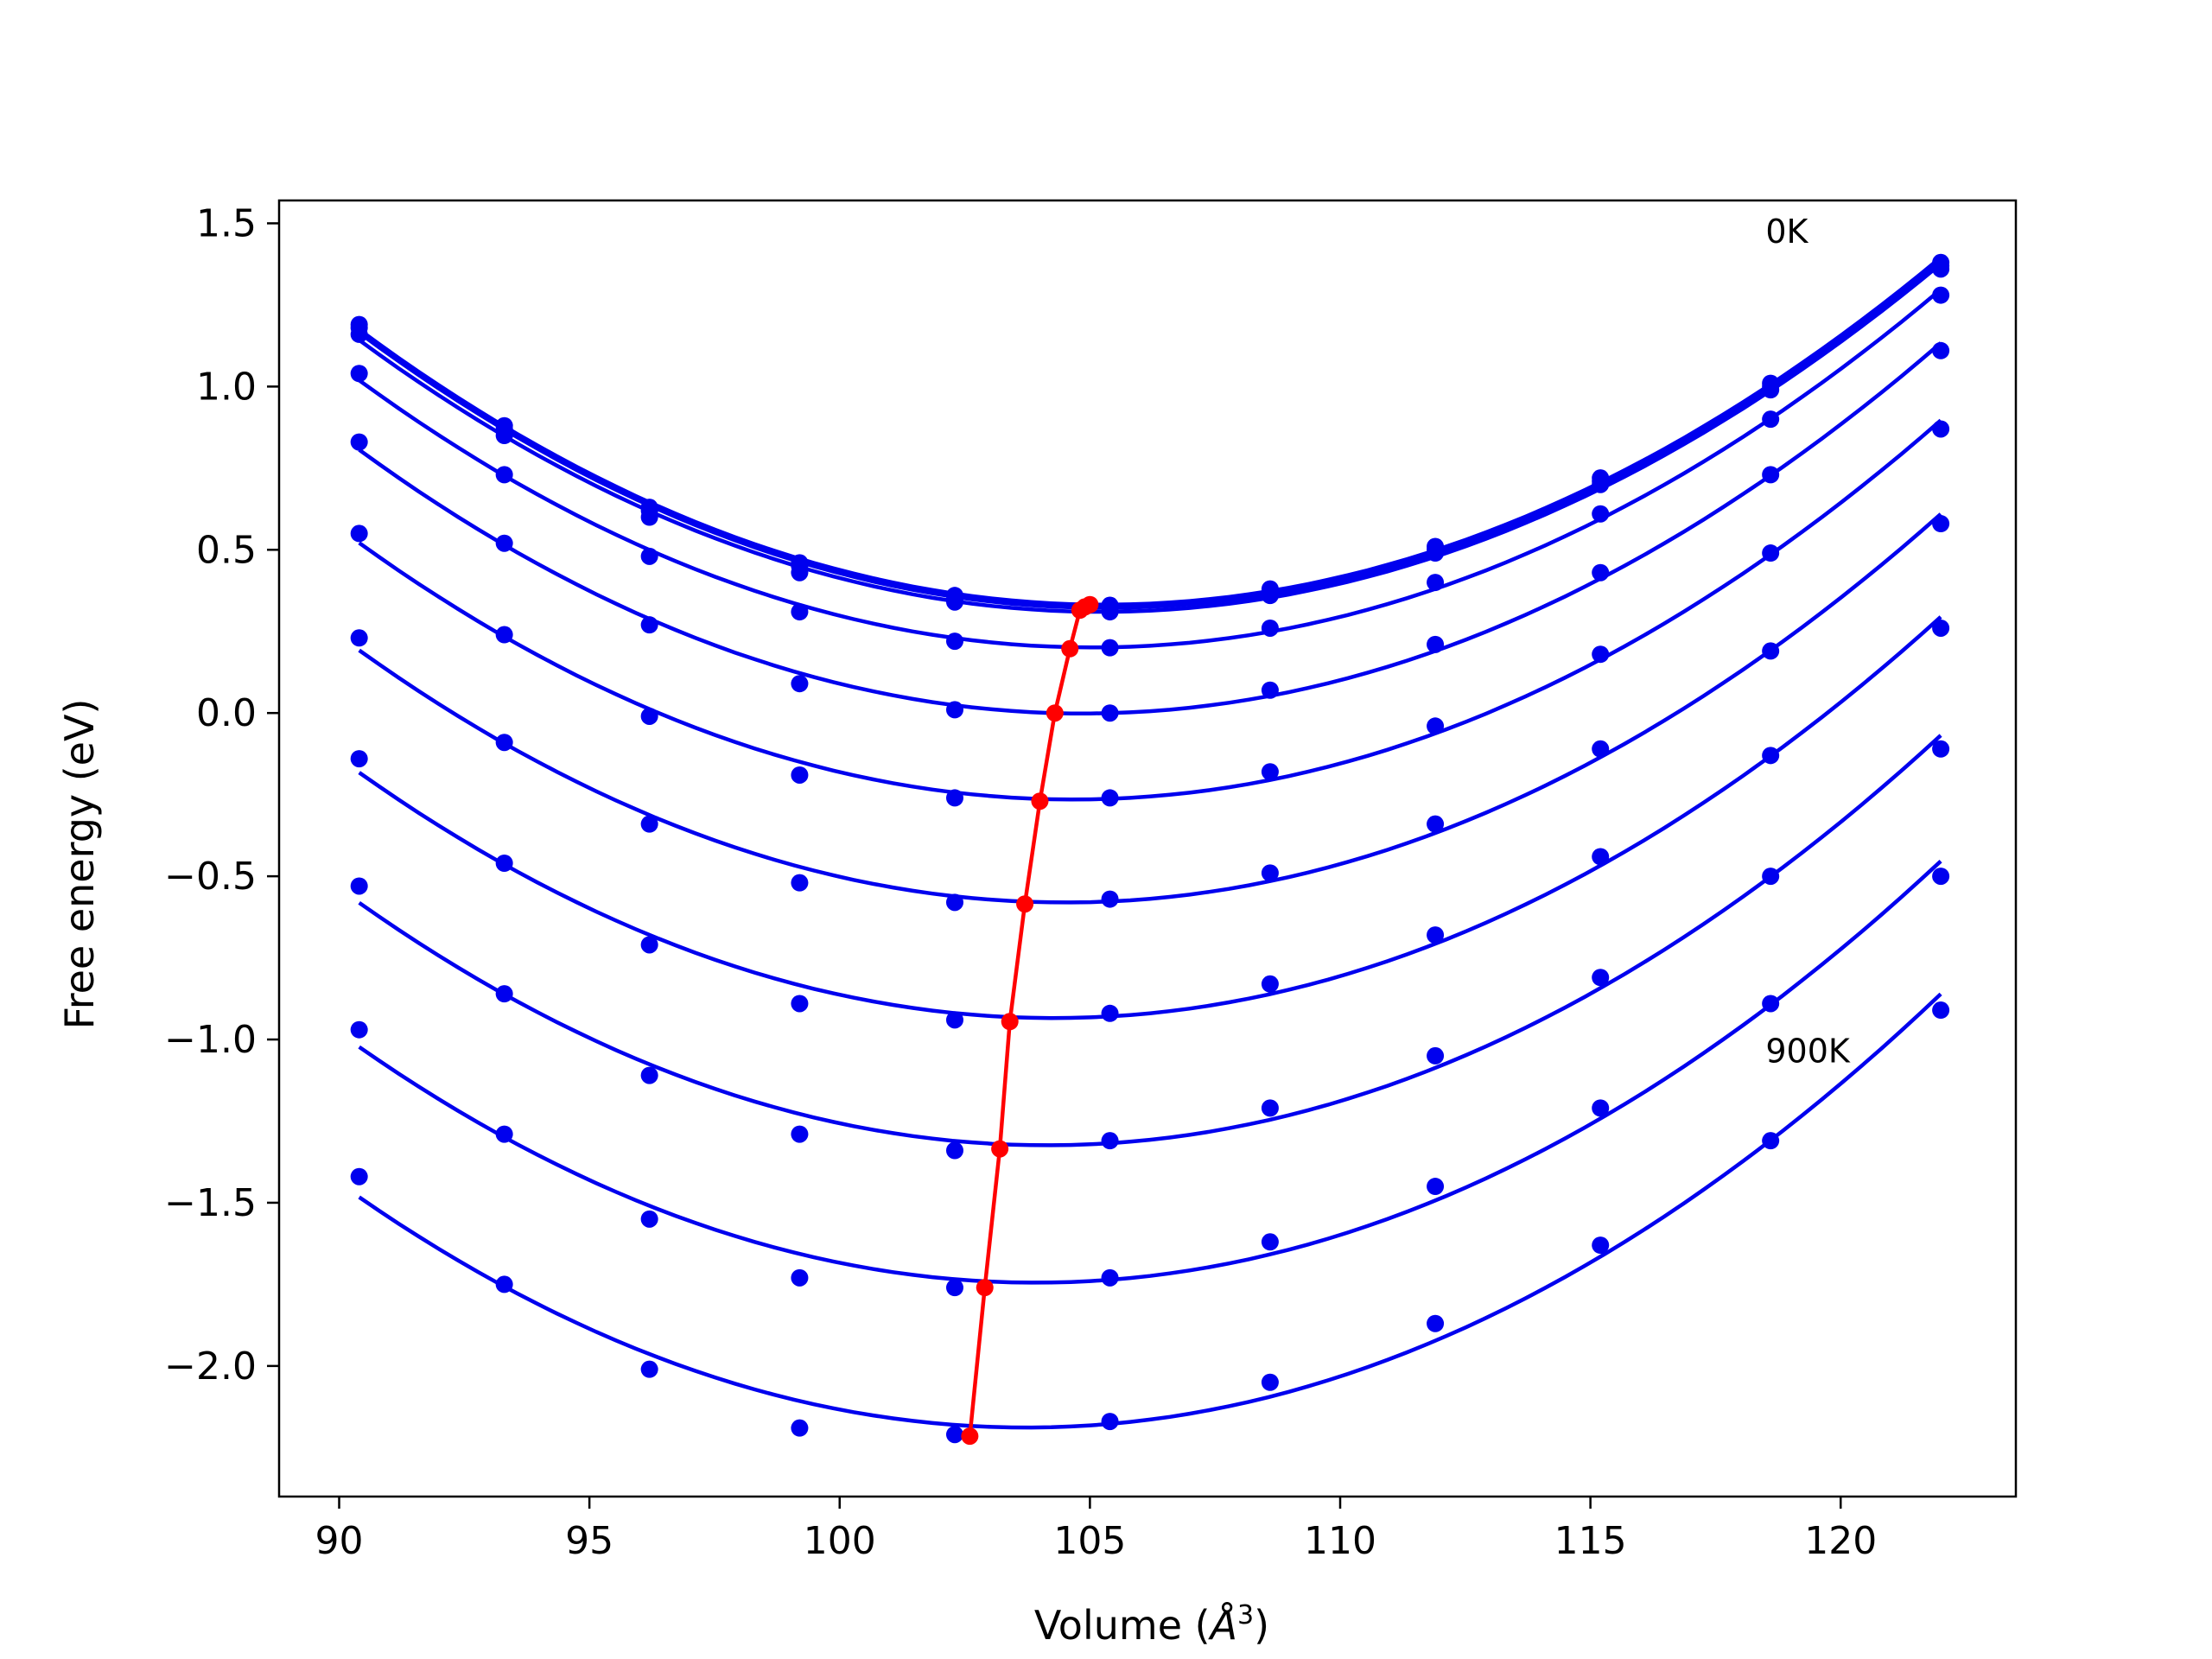 The image size is (2212, 1659). What do you see at coordinates (226, 713) in the screenshot?
I see `y-tick-label: 0.0` at bounding box center [226, 713].